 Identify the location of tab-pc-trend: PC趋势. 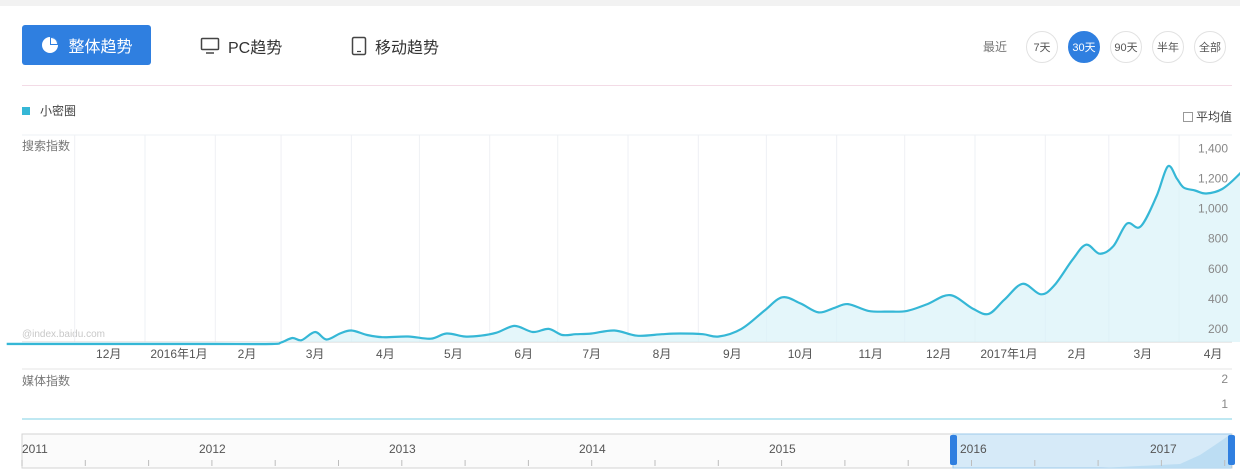
(241, 46).